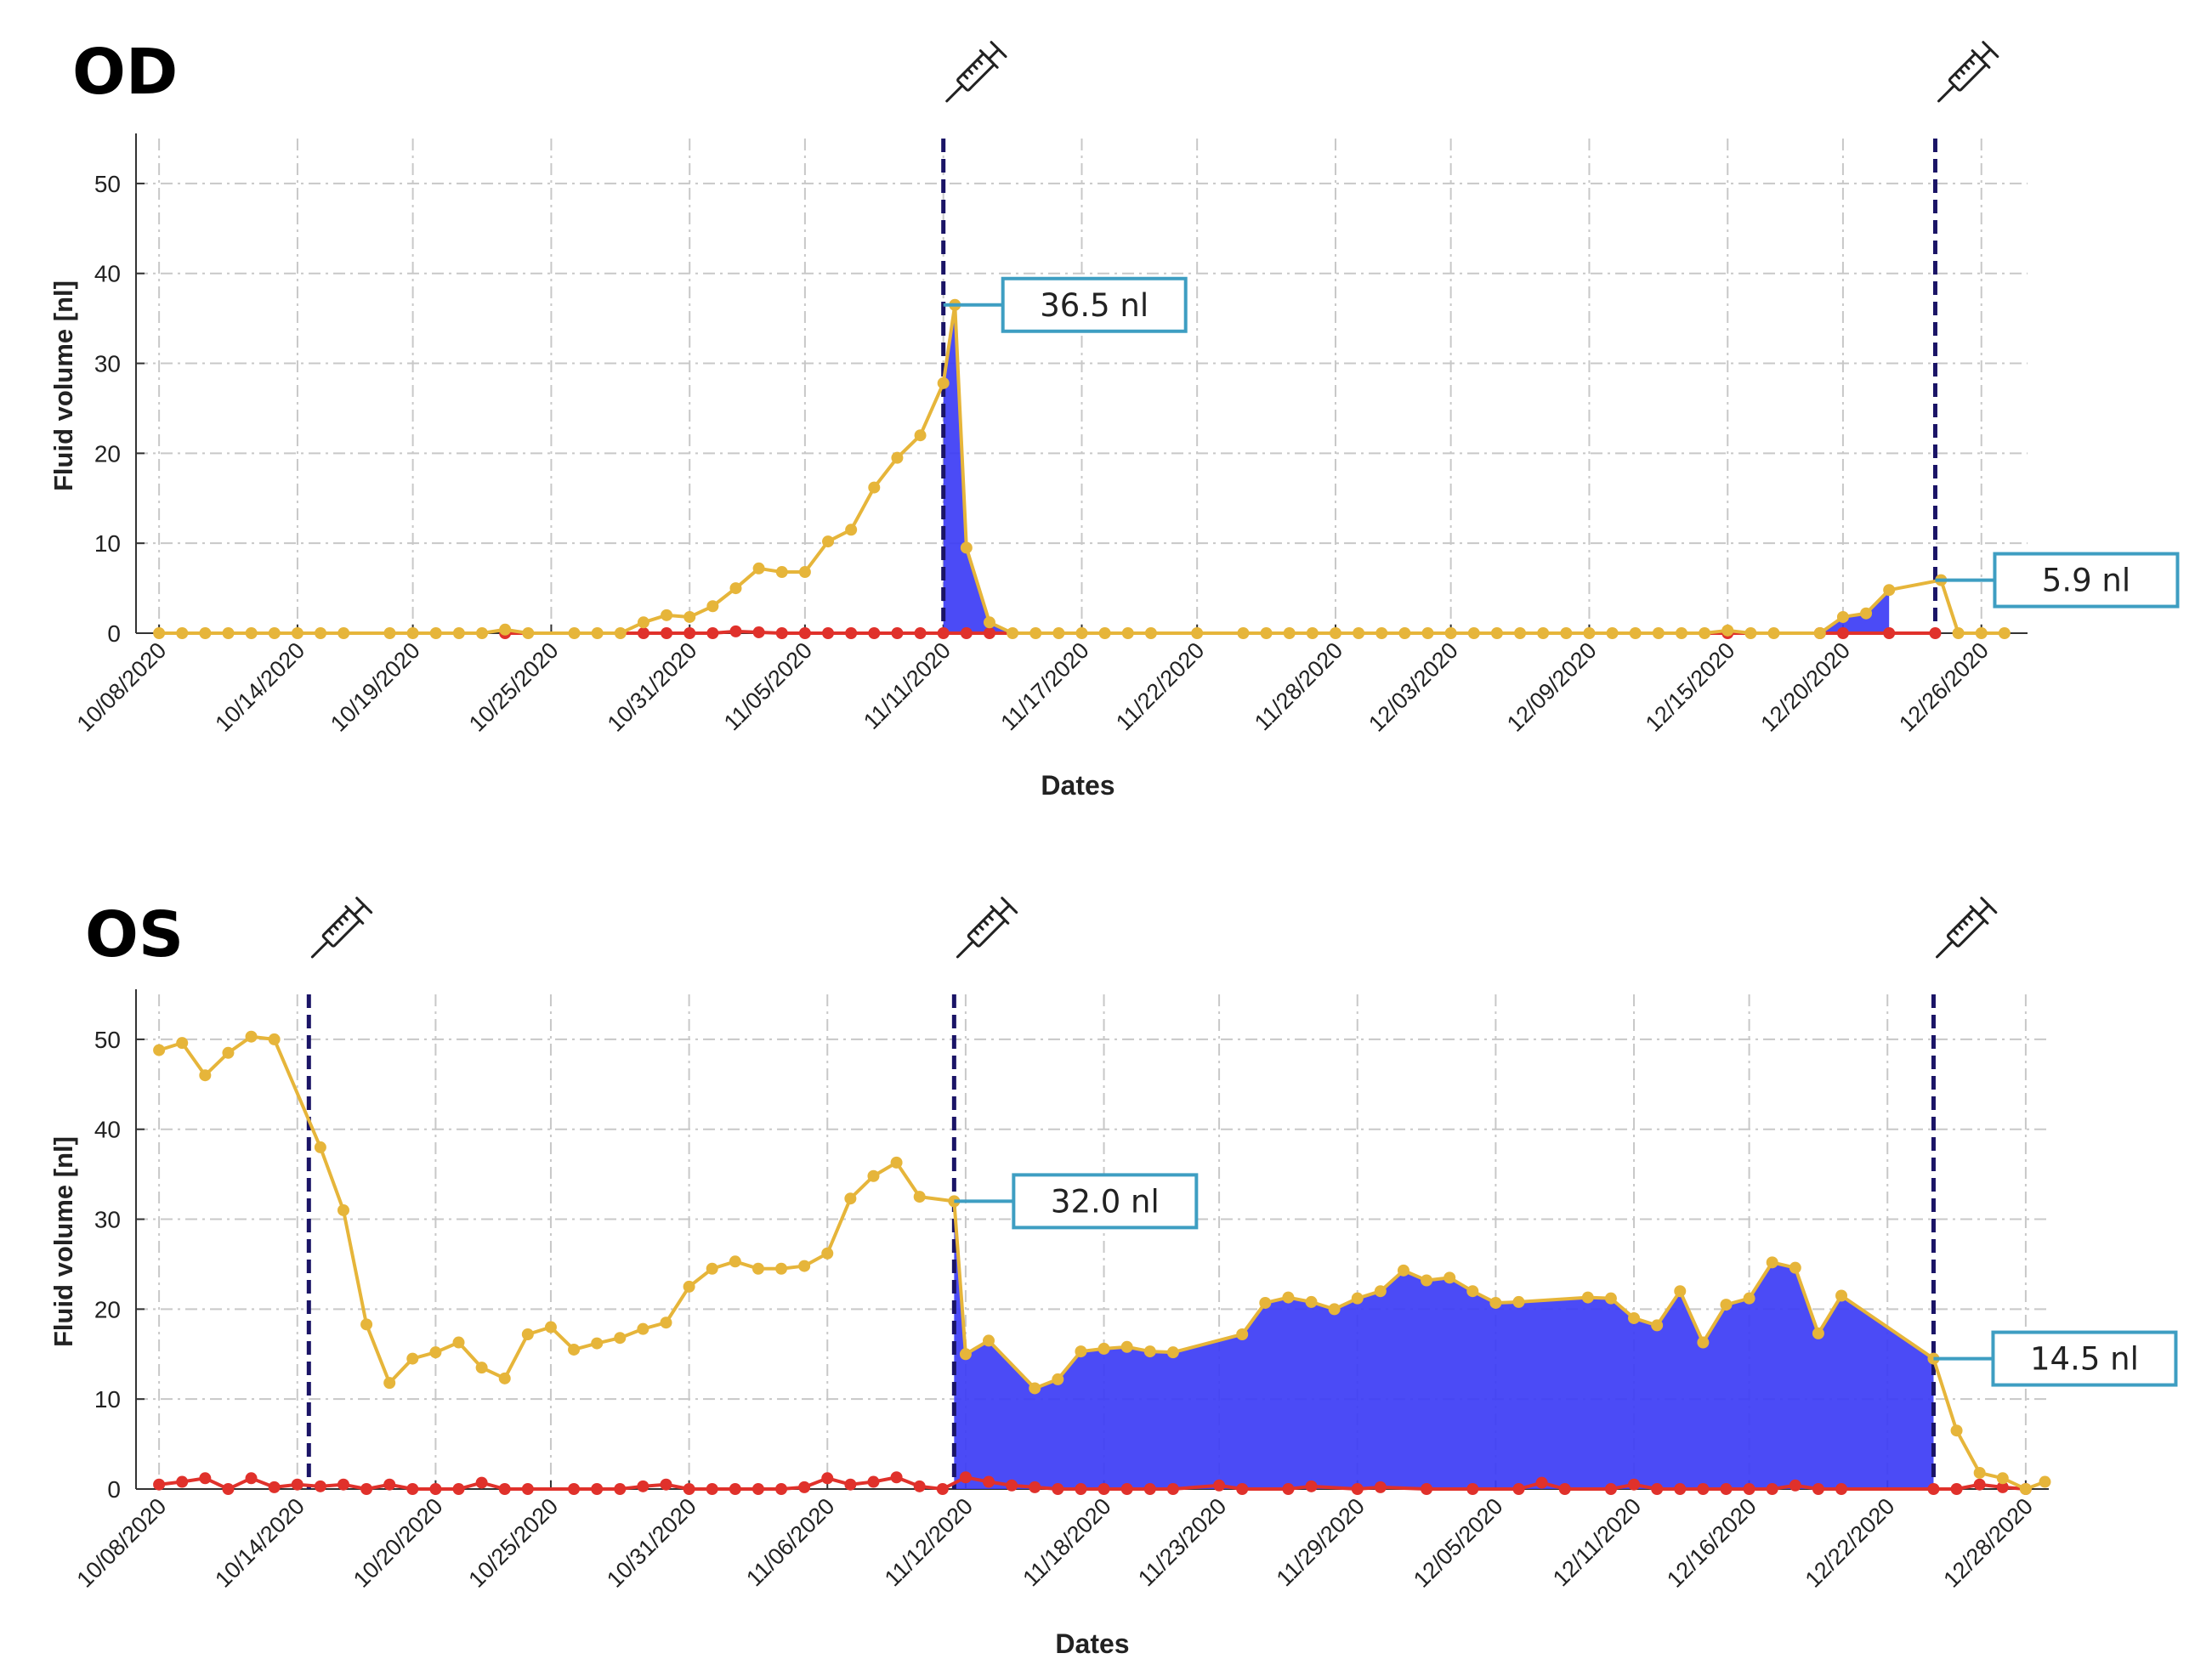 The image size is (2212, 1676). What do you see at coordinates (652, 687) in the screenshot?
I see `x-tick-label: 10/31/2020` at bounding box center [652, 687].